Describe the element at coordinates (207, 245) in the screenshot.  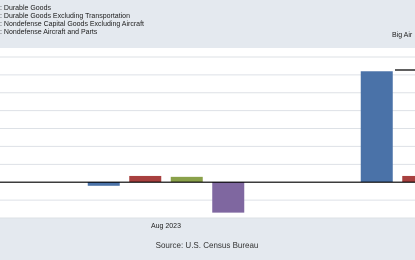
I see `source: Source: U.S. Census Bureau` at that location.